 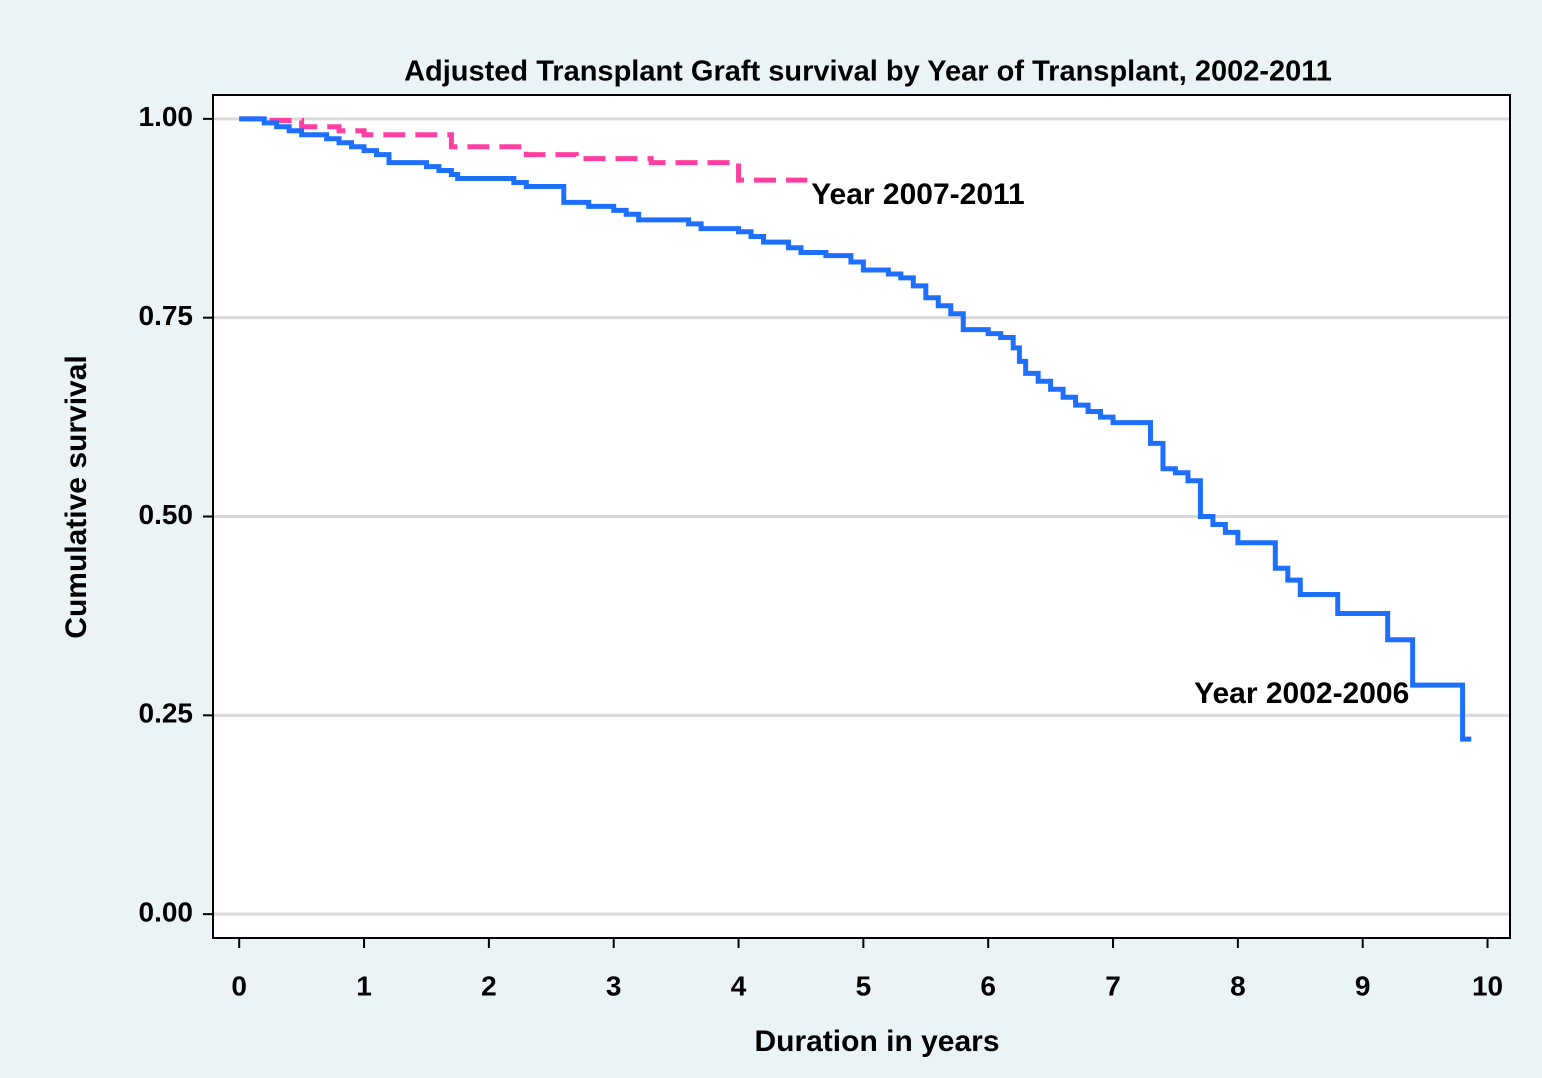 What do you see at coordinates (988, 985) in the screenshot?
I see `x-tick-label: 6` at bounding box center [988, 985].